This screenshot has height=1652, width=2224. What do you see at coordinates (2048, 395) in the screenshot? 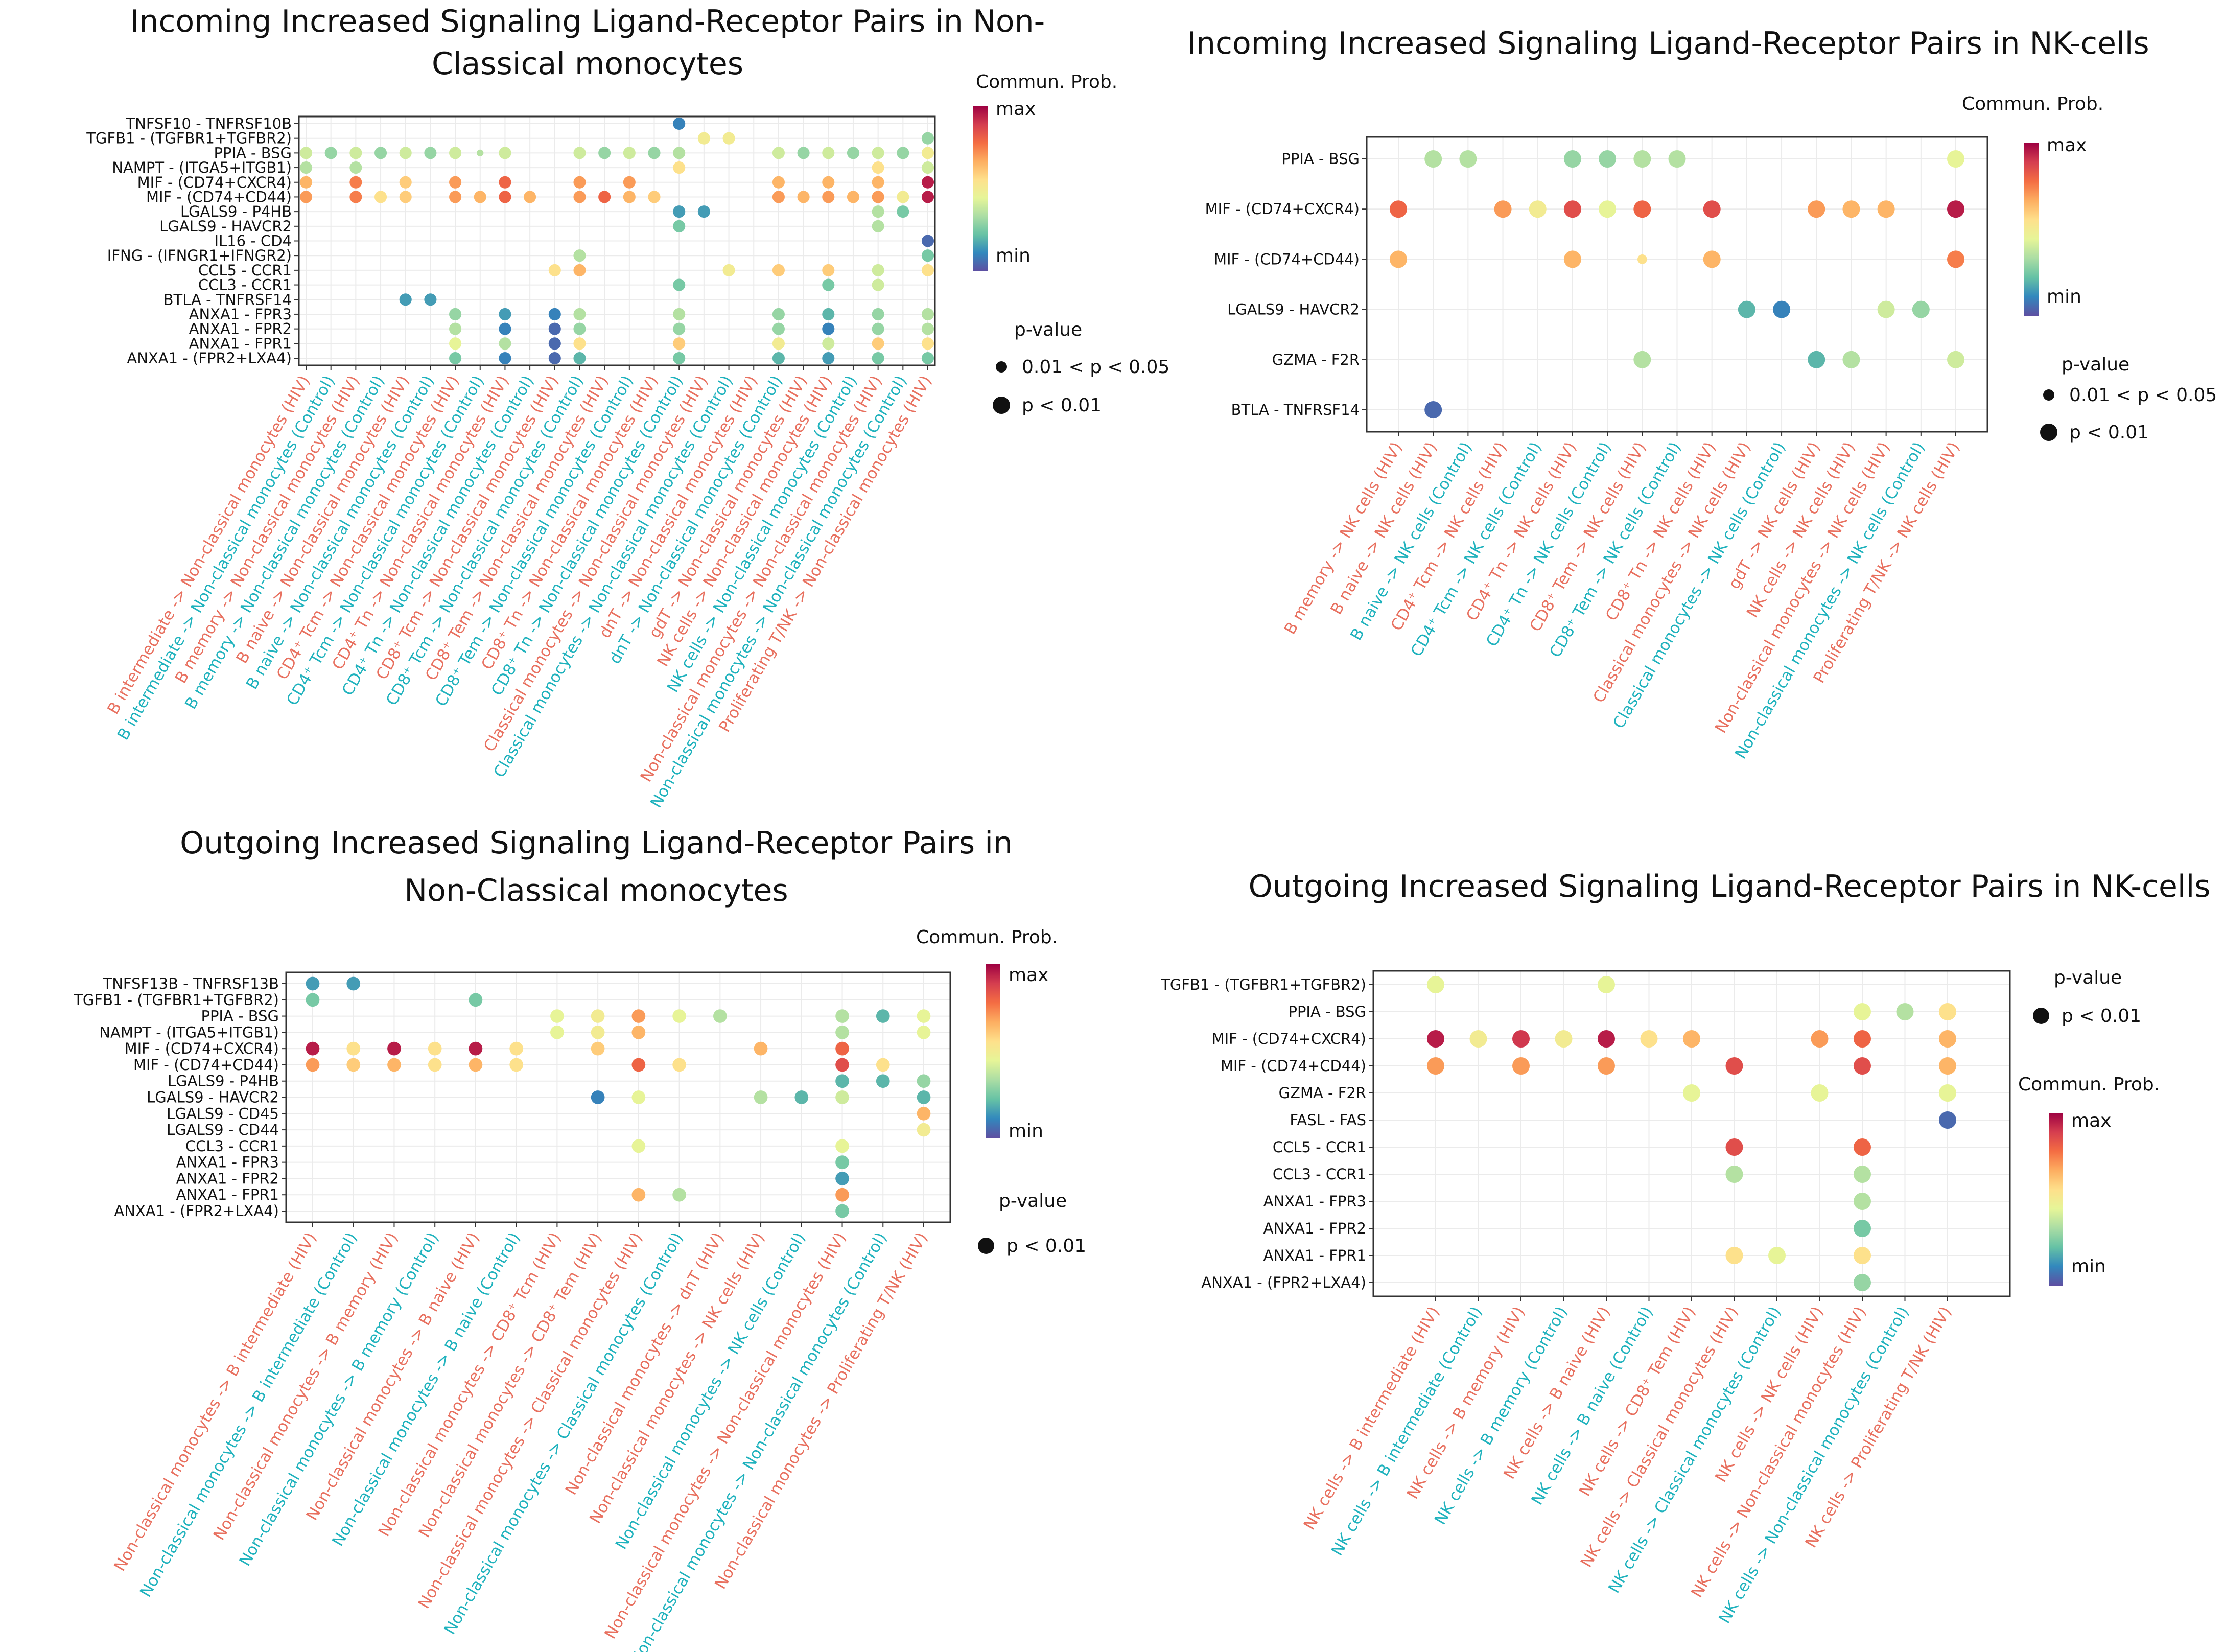
I see `pvalue-legend-dot` at bounding box center [2048, 395].